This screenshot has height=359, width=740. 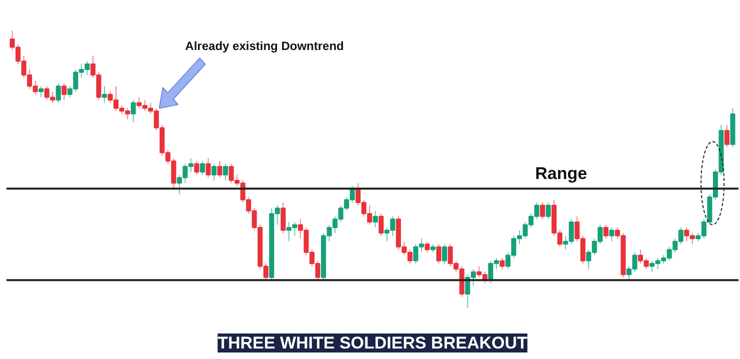 I want to click on text: THREE WHITE SOLDIERS BREAKOUT, so click(x=373, y=343).